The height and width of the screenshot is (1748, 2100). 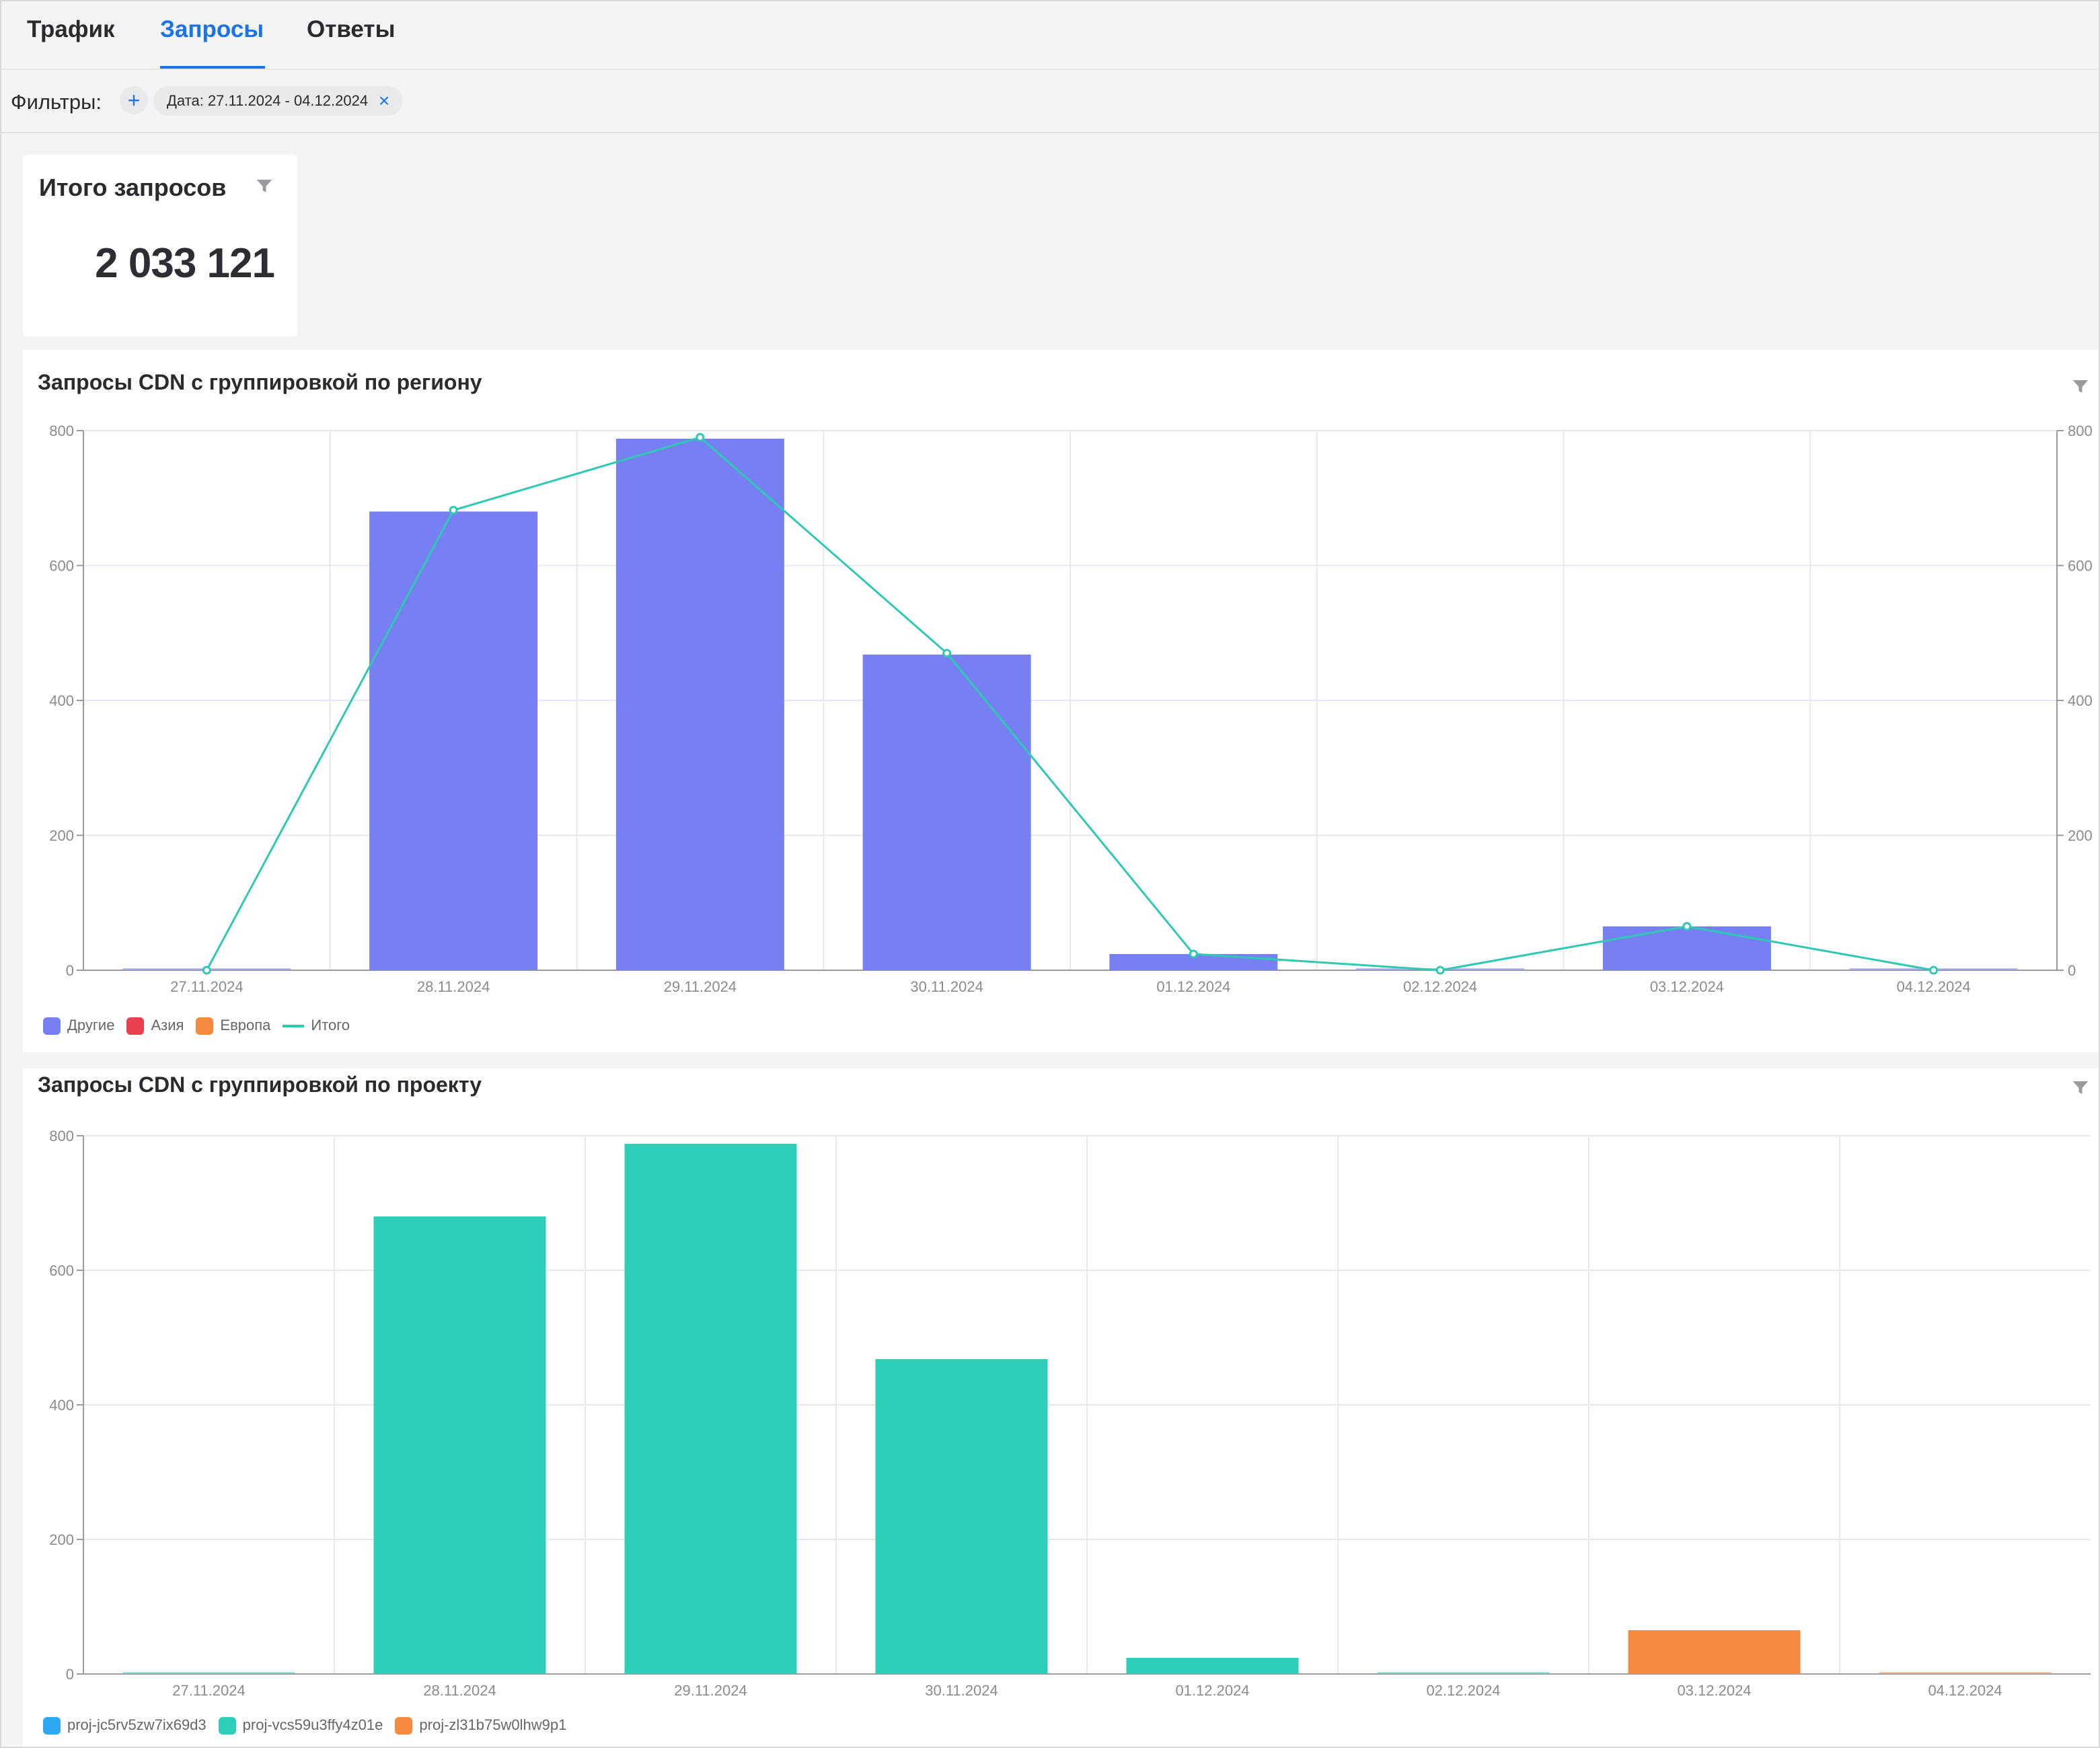 I want to click on tab-responses: Ответы, so click(x=351, y=29).